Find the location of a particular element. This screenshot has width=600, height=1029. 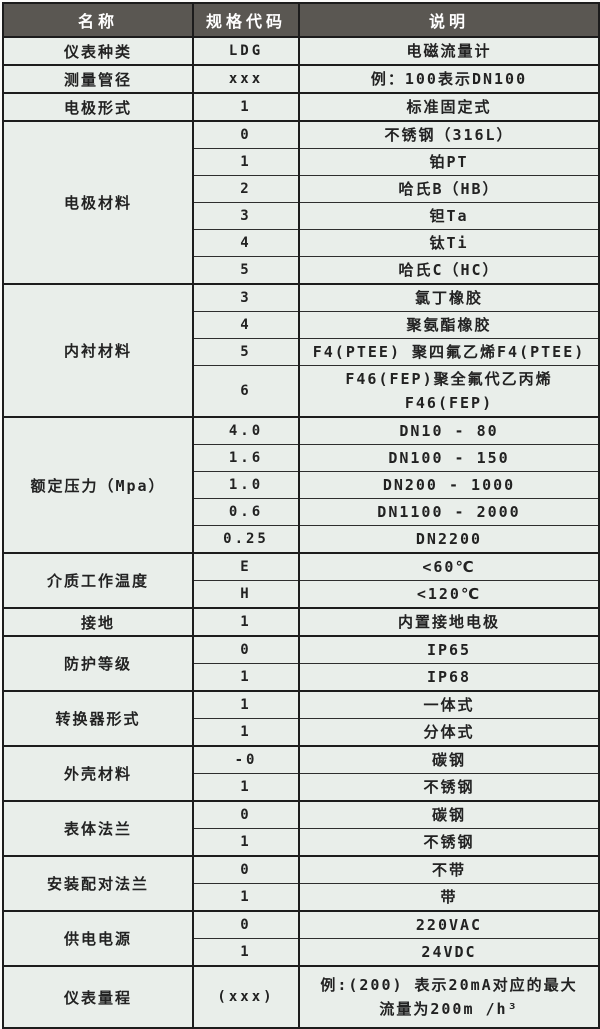

spec-desc-cell: 电磁流量计 is located at coordinates (449, 51).